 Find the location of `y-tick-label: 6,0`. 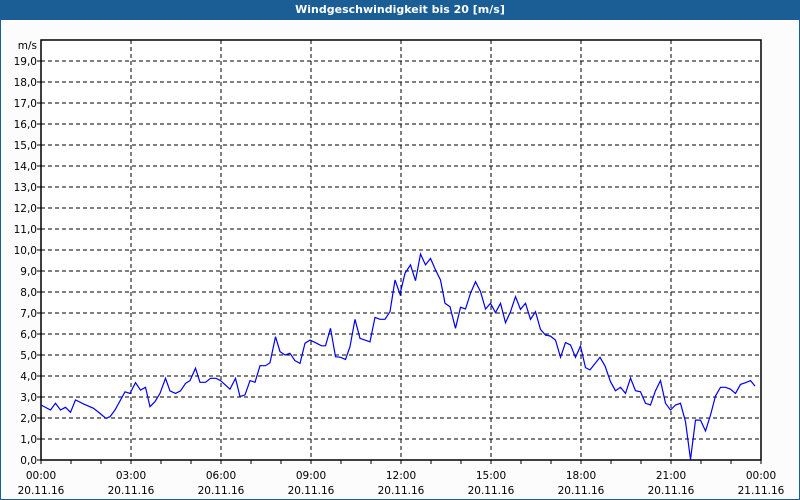

y-tick-label: 6,0 is located at coordinates (28, 335).